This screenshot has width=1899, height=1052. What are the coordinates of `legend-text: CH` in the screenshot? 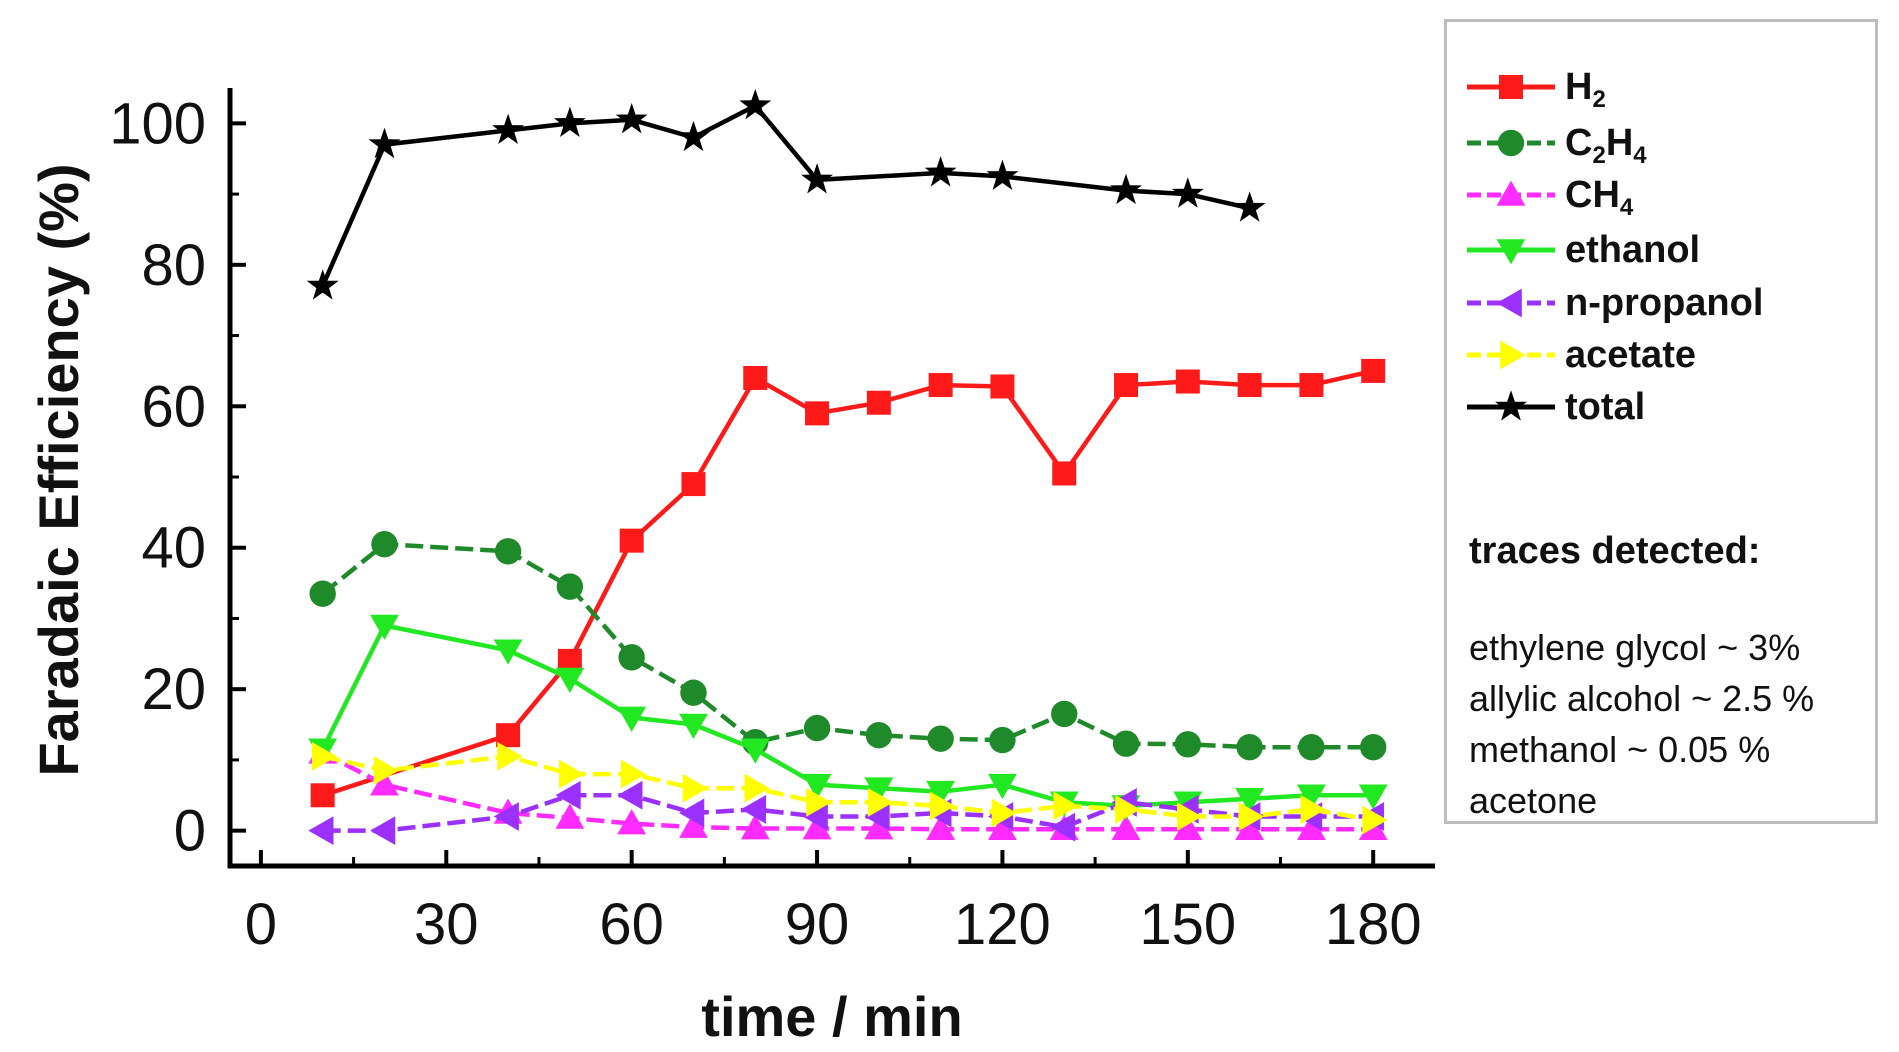 It's located at (1592, 195).